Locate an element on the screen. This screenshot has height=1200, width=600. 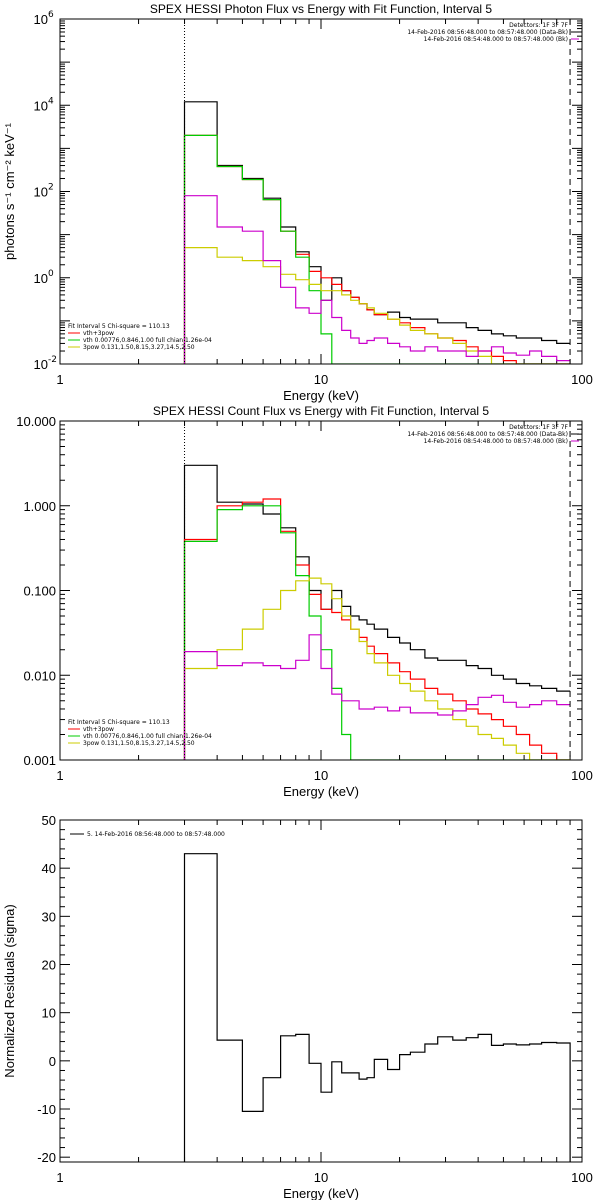
y-tick-label: 0 is located at coordinates (52, 1061).